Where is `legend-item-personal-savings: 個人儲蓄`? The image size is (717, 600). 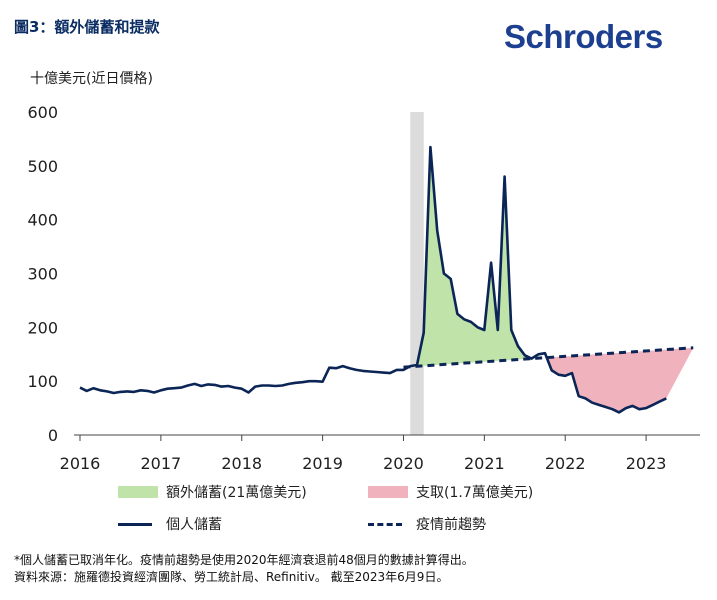 legend-item-personal-savings: 個人儲蓄 is located at coordinates (170, 524).